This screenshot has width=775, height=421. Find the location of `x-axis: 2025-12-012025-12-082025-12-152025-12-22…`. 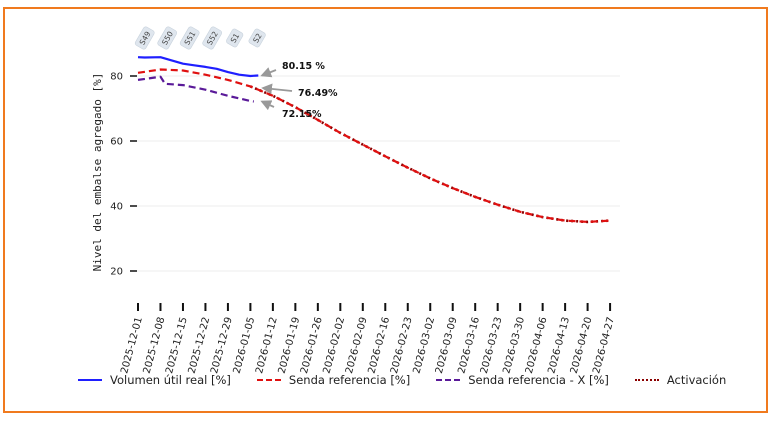

x-axis: 2025-12-012025-12-082025-12-152025-12-22… is located at coordinates (368, 339).